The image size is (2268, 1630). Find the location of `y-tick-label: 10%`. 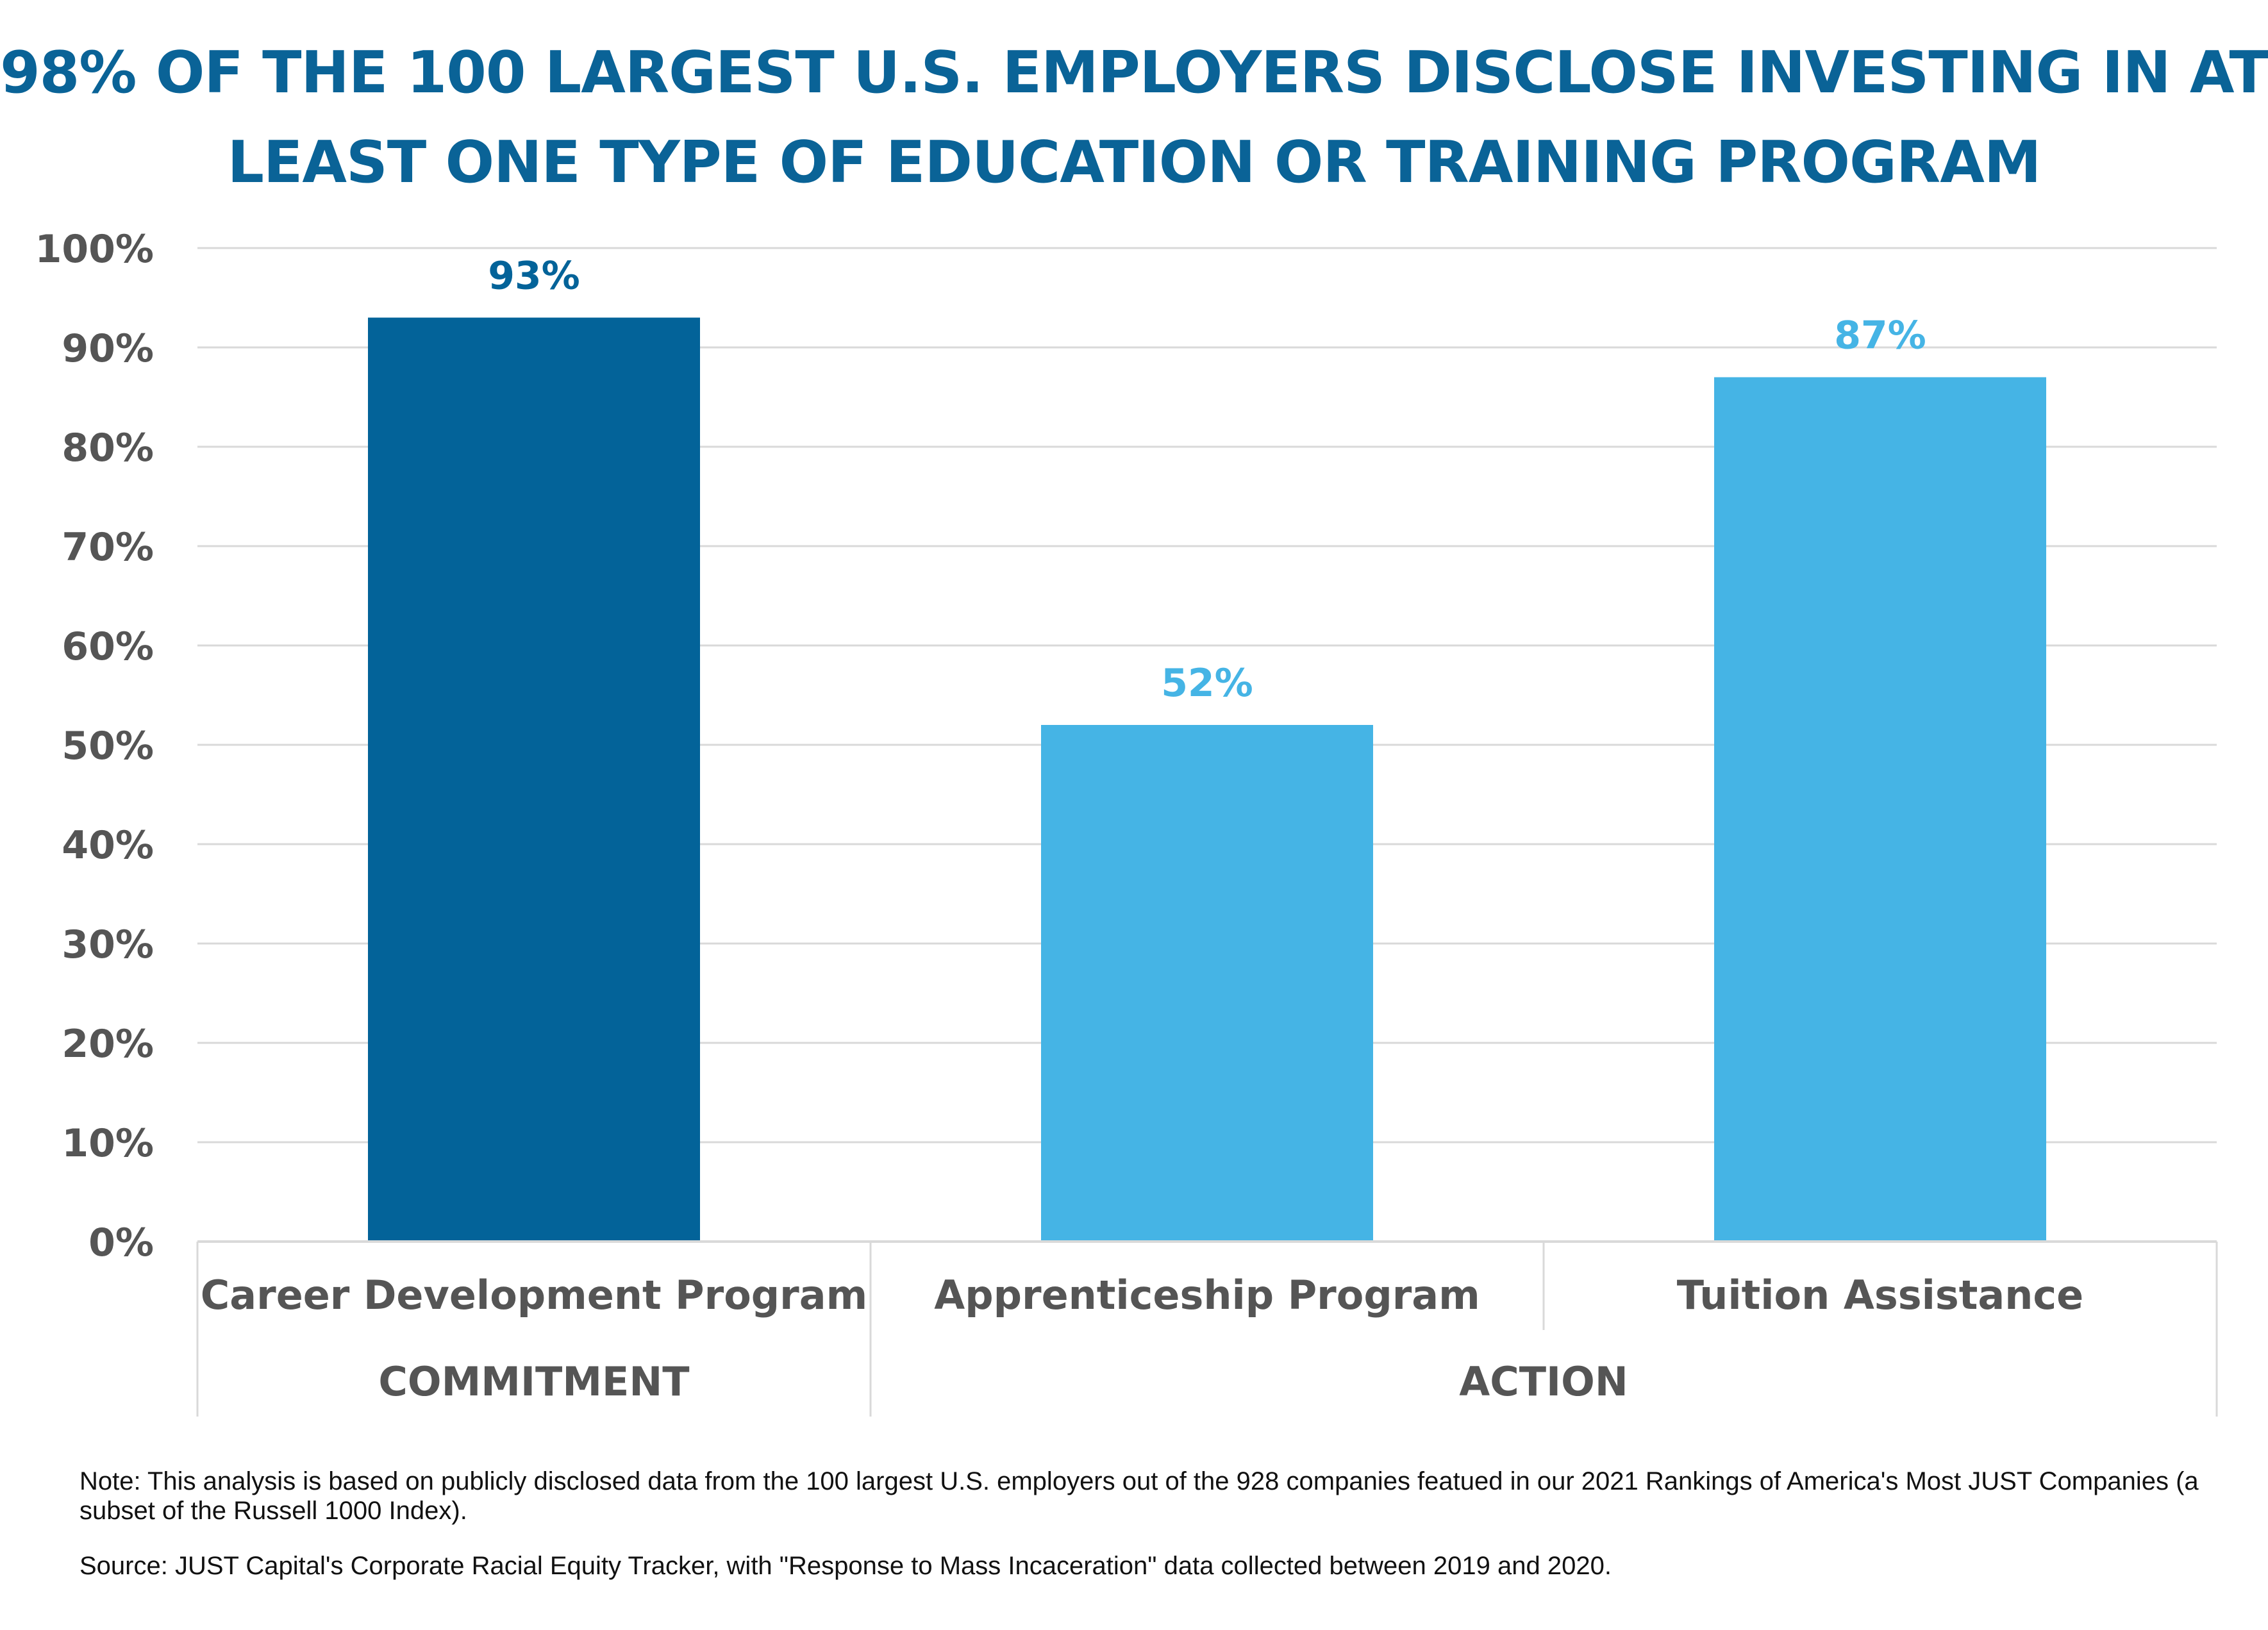

y-tick-label: 10% is located at coordinates (108, 1143).